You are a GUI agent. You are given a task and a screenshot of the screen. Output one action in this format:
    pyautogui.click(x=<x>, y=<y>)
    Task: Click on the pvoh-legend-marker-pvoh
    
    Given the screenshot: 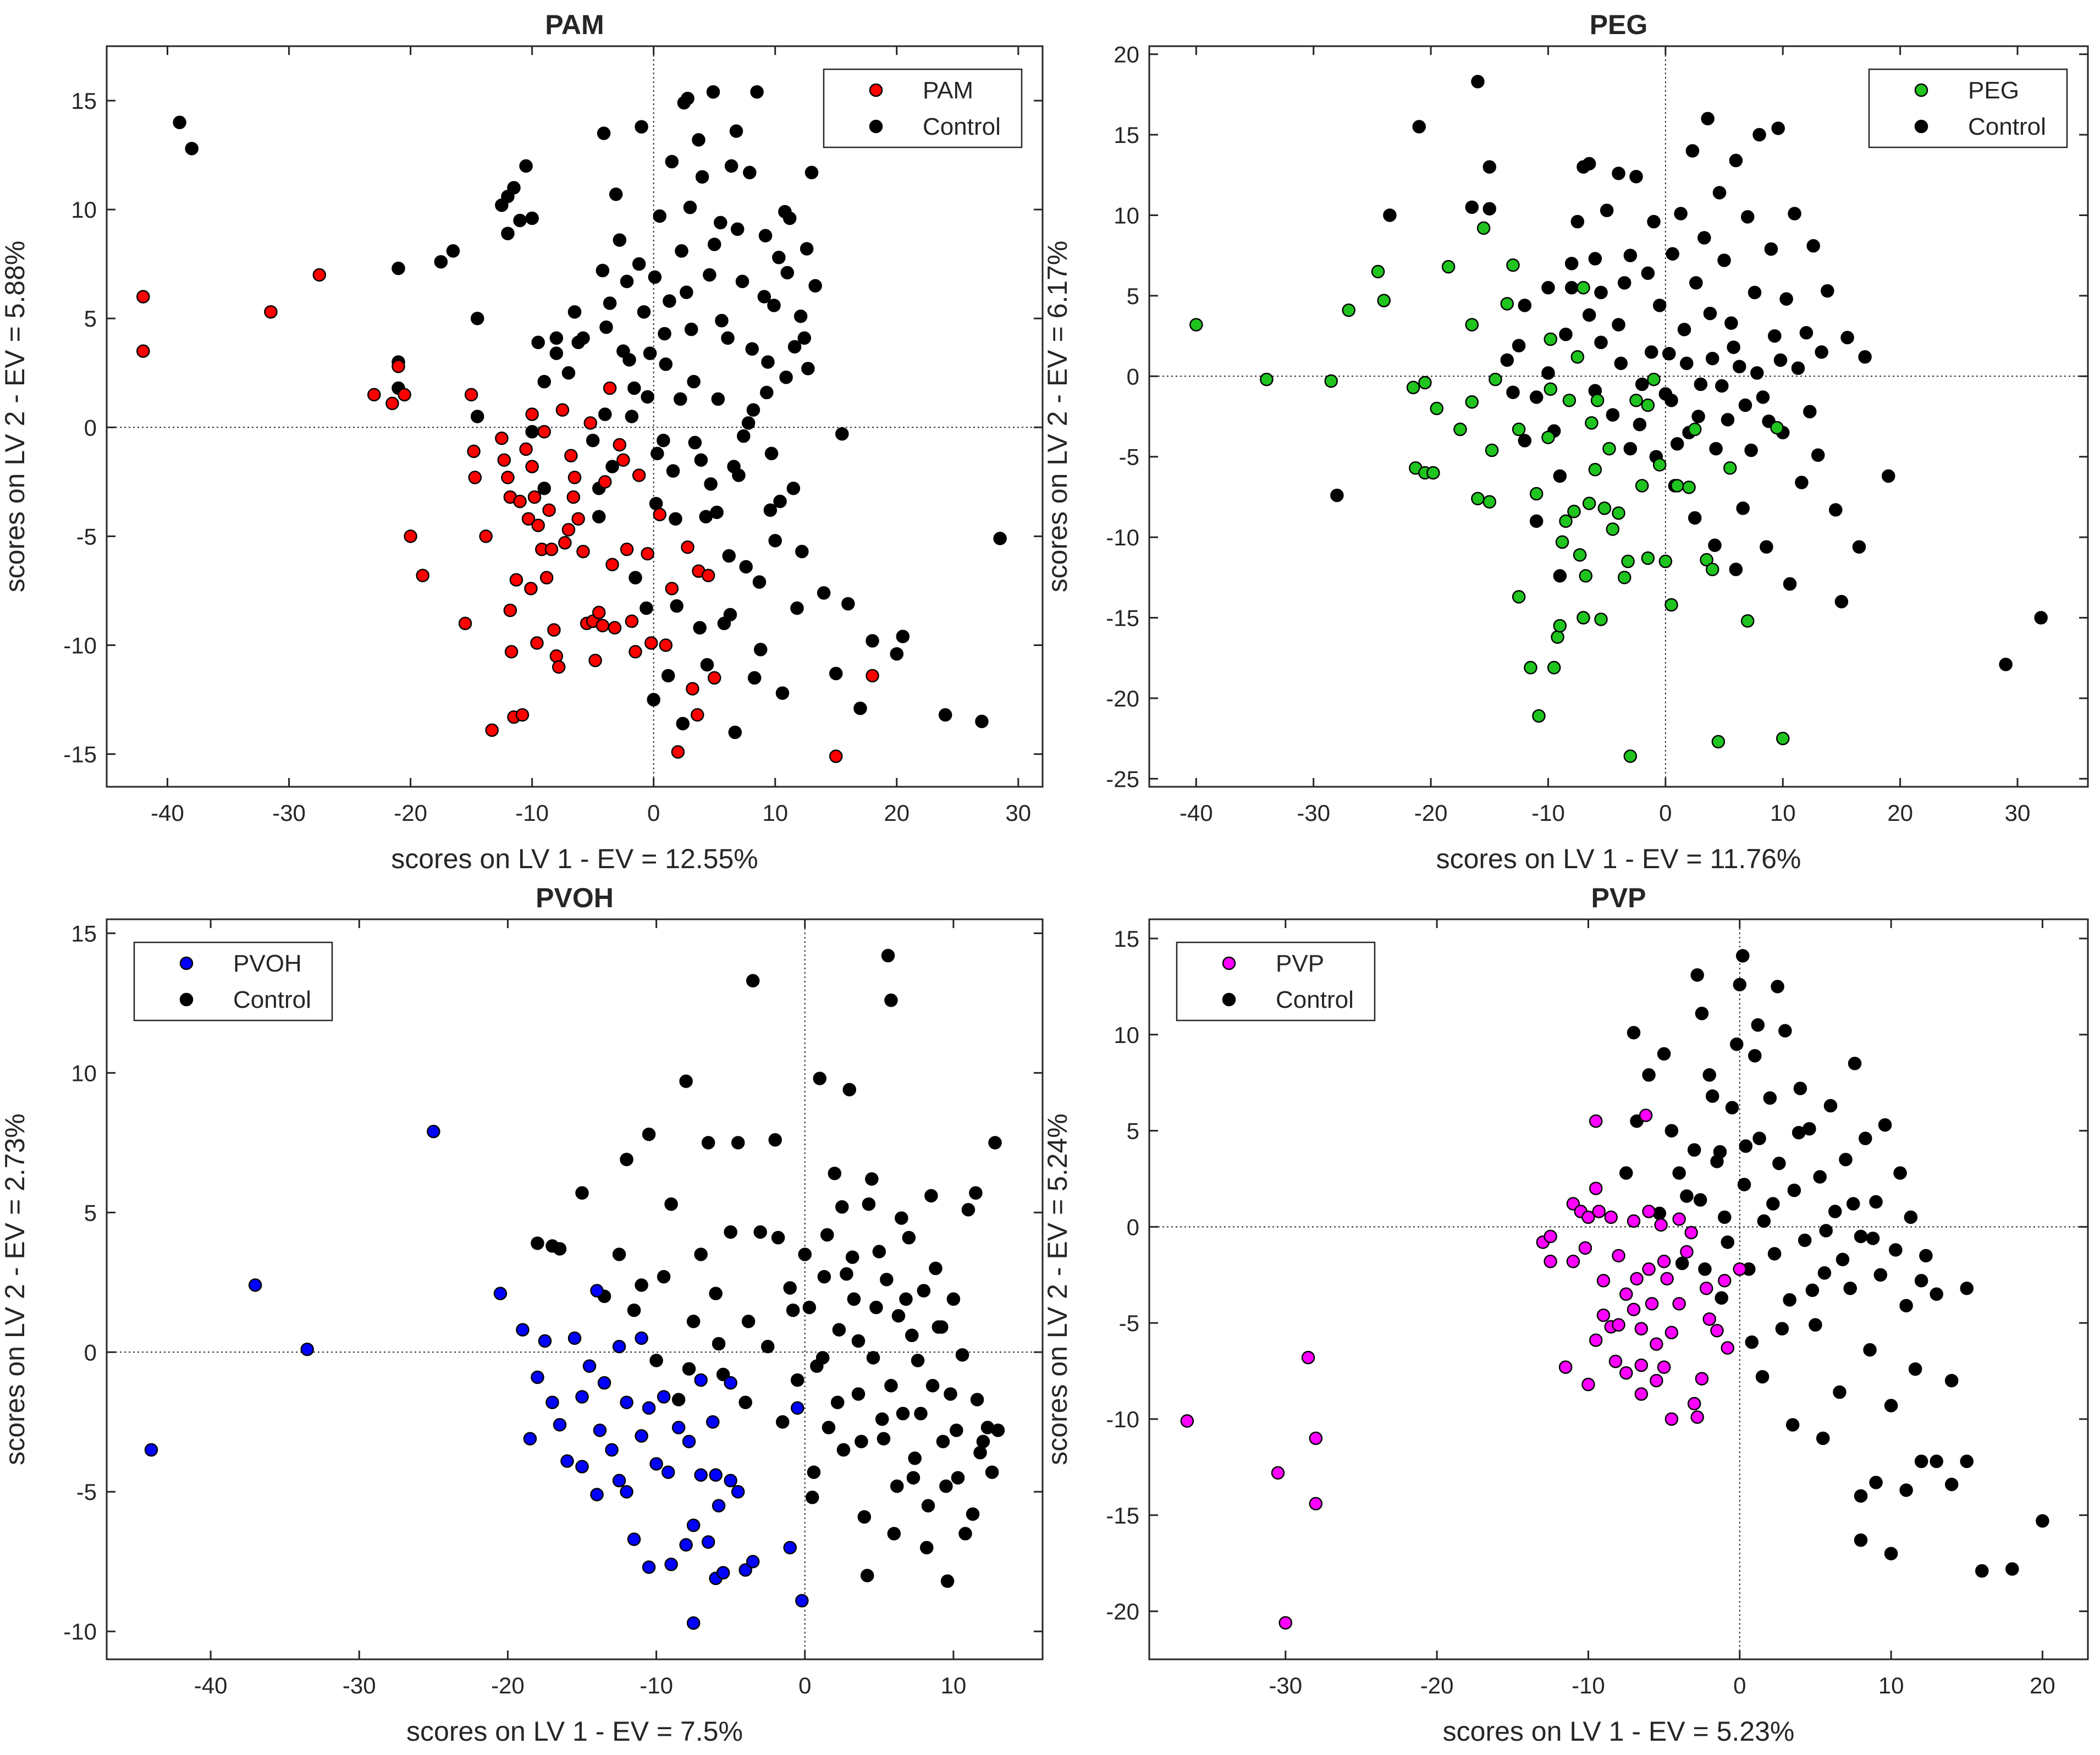 What is the action you would take?
    pyautogui.click(x=186, y=963)
    